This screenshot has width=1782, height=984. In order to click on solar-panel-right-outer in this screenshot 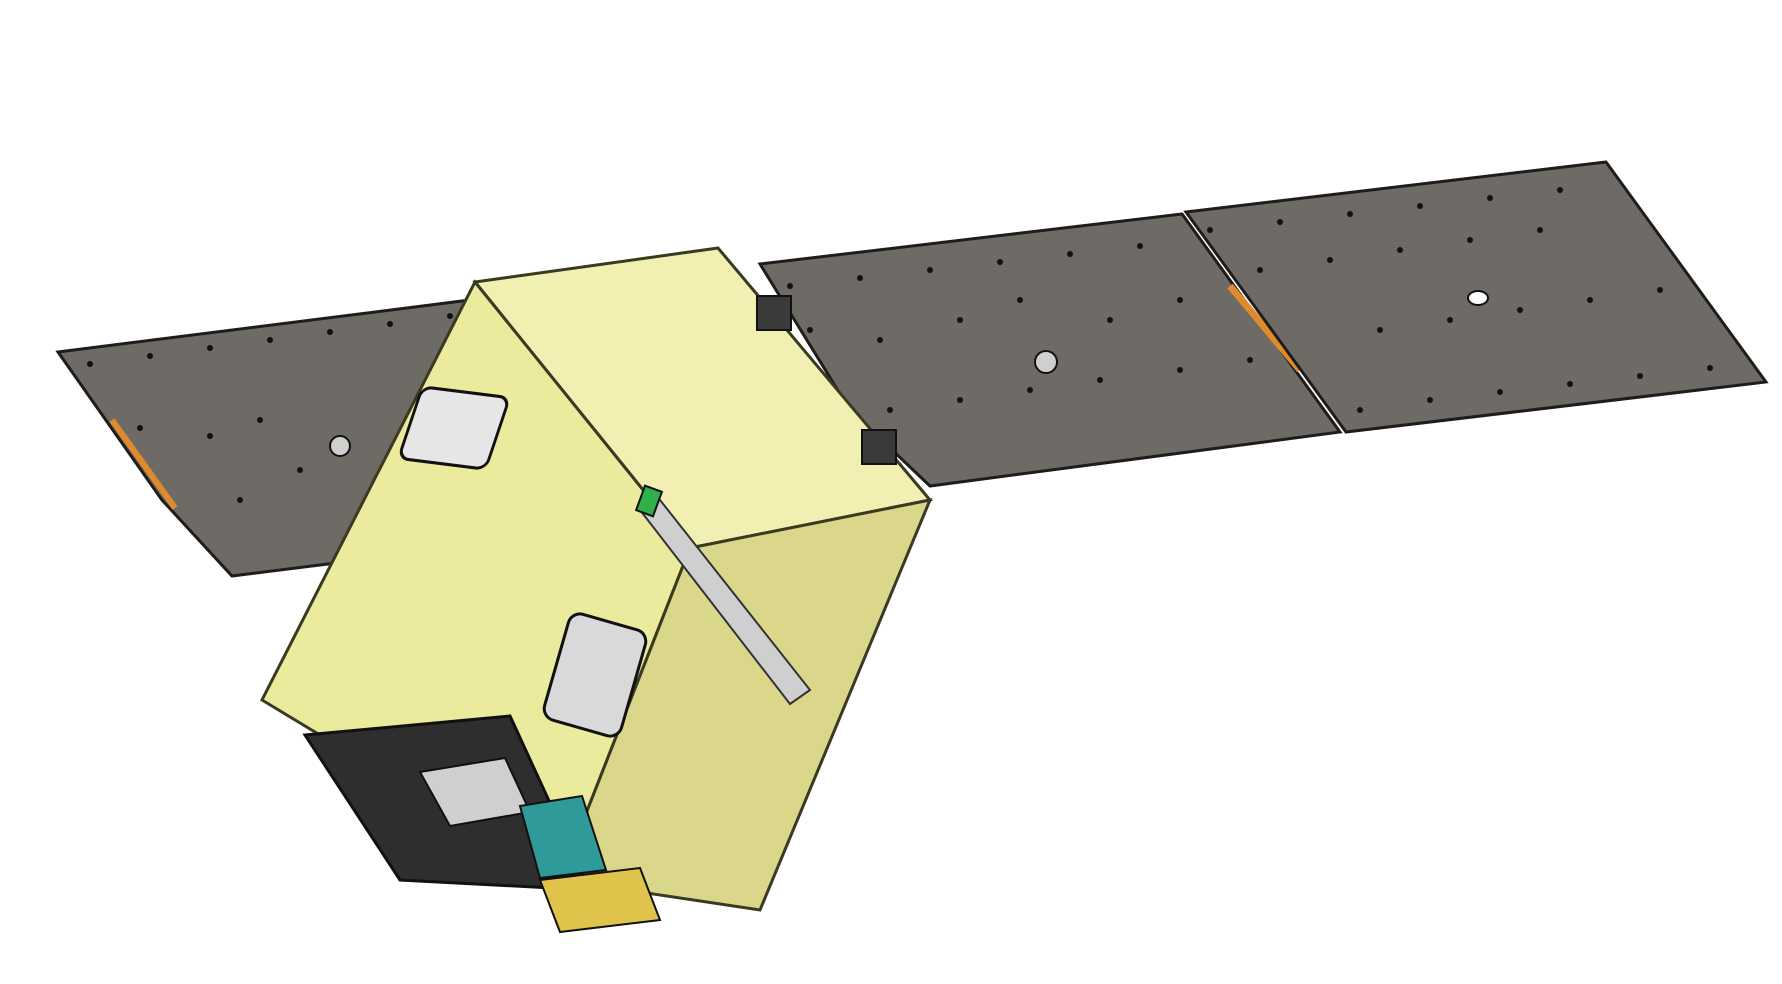, I will do `click(1476, 297)`.